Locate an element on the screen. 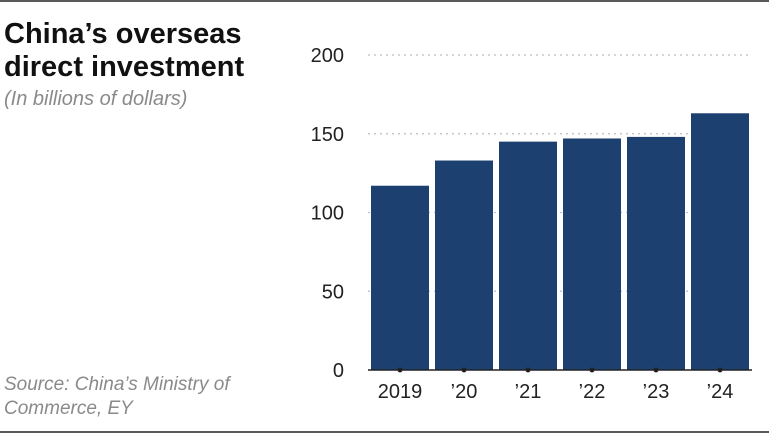 The image size is (769, 433). chart-title: China’s overseas direct investment is located at coordinates (124, 50).